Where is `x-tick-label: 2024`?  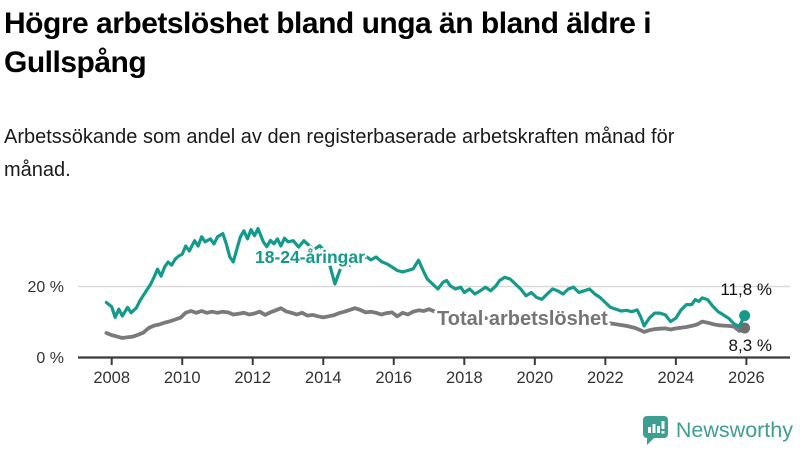
x-tick-label: 2024 is located at coordinates (676, 378).